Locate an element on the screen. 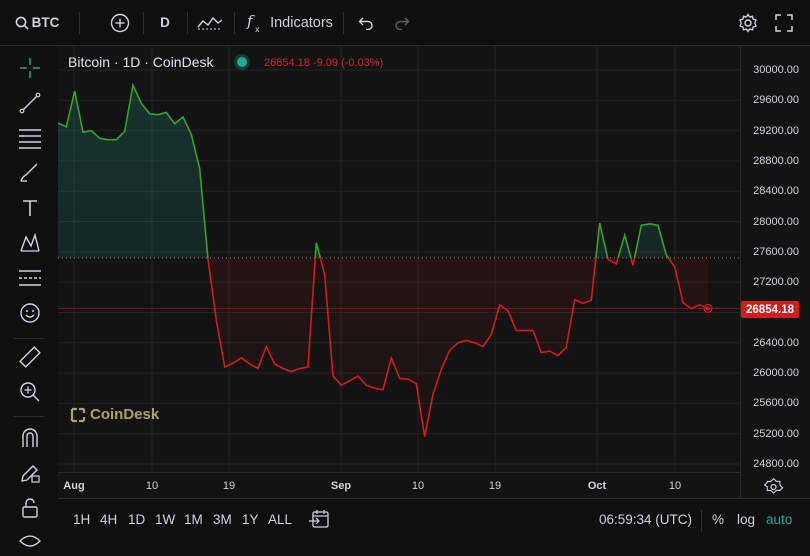  redo-icon is located at coordinates (402, 23).